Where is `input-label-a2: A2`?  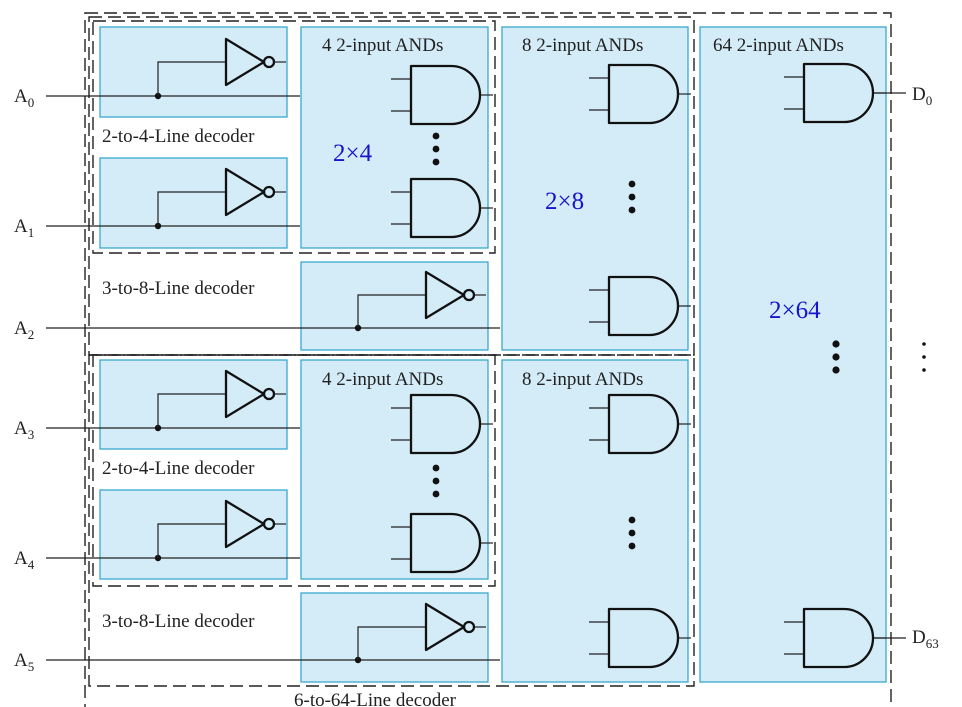
input-label-a2: A2 is located at coordinates (24, 330).